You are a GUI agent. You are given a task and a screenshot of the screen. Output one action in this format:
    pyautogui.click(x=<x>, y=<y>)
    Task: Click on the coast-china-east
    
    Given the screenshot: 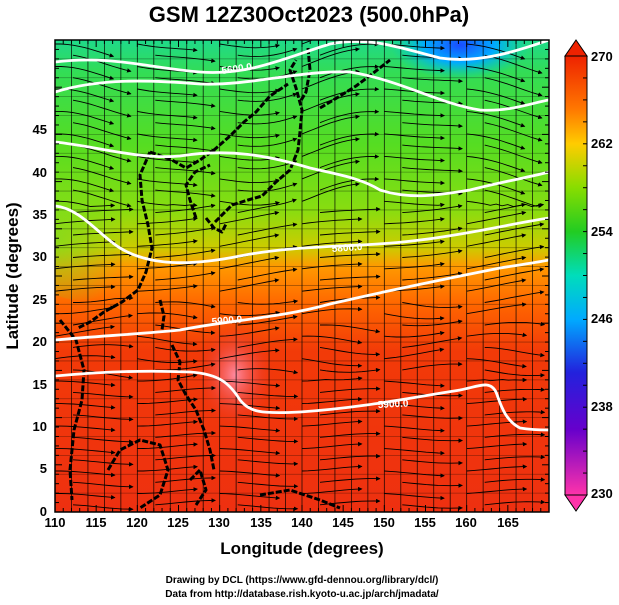 What is the action you would take?
    pyautogui.click(x=115, y=240)
    